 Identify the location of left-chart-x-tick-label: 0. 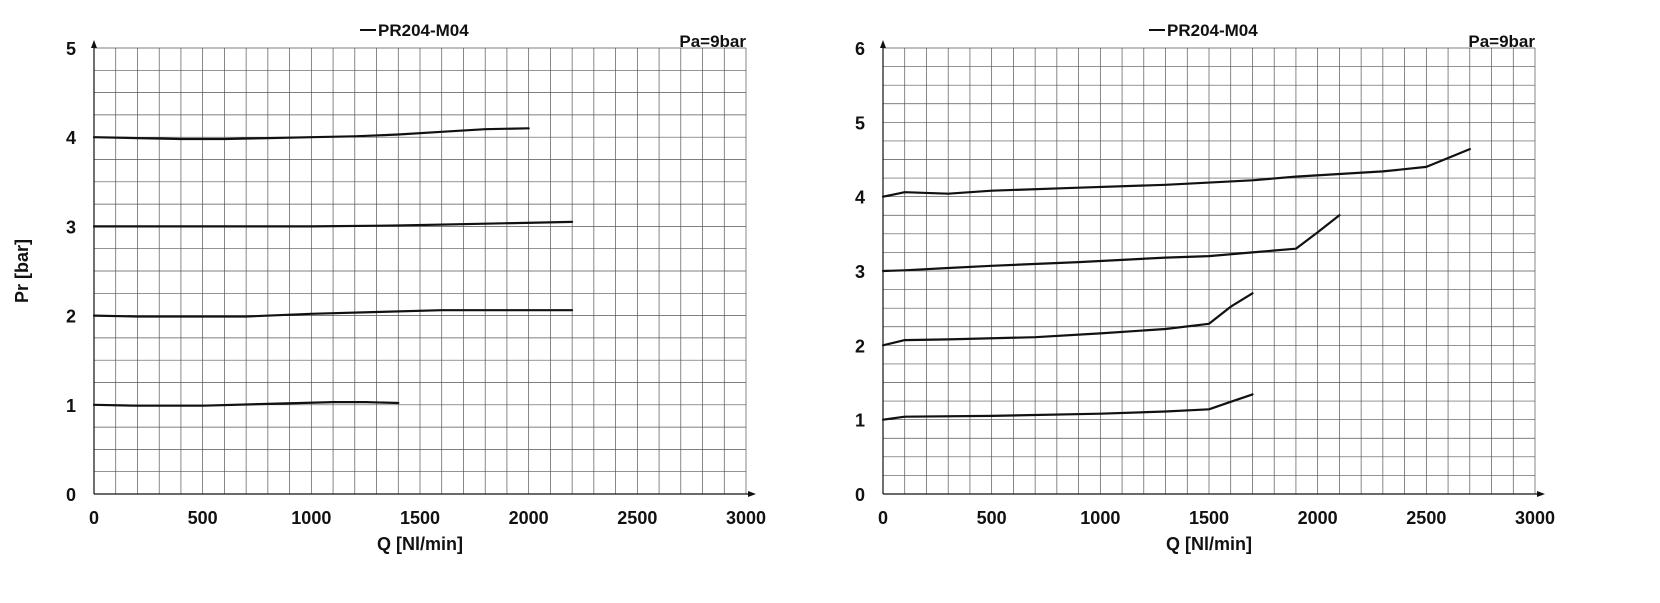
(94, 518).